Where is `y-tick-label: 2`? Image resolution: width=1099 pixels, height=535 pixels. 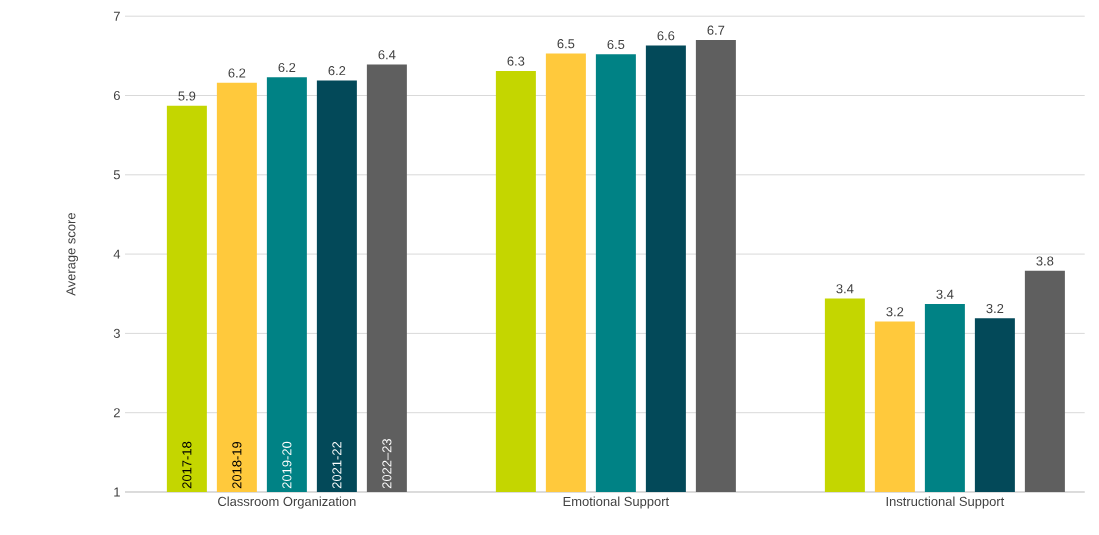
y-tick-label: 2 is located at coordinates (116, 413).